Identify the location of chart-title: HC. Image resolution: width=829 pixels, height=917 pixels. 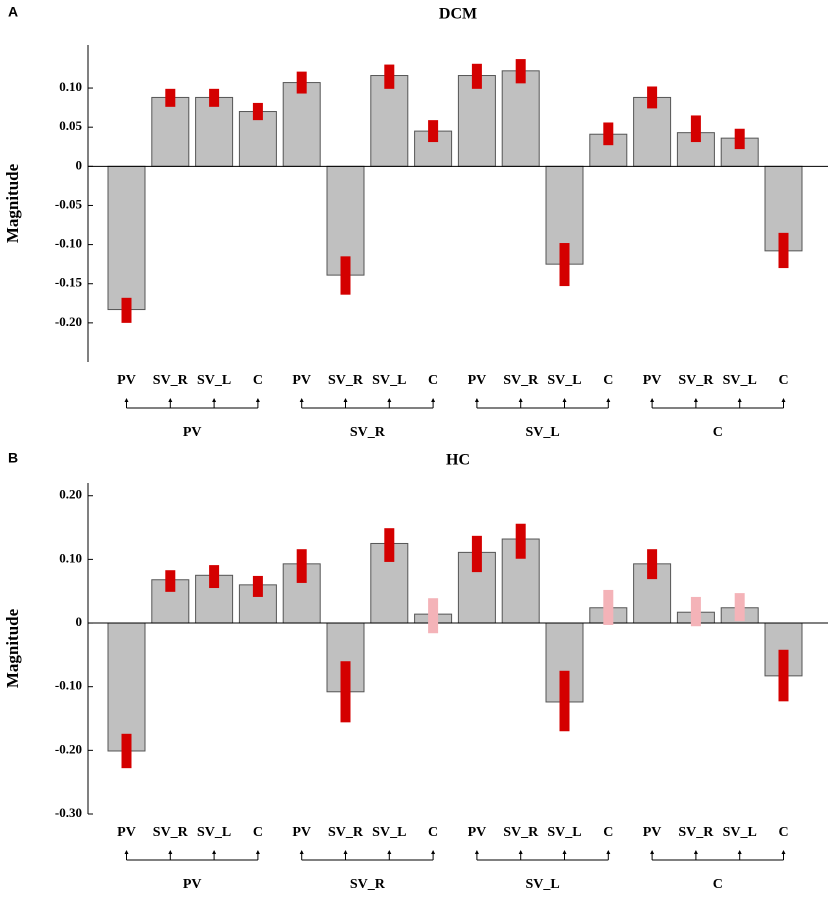
(458, 460).